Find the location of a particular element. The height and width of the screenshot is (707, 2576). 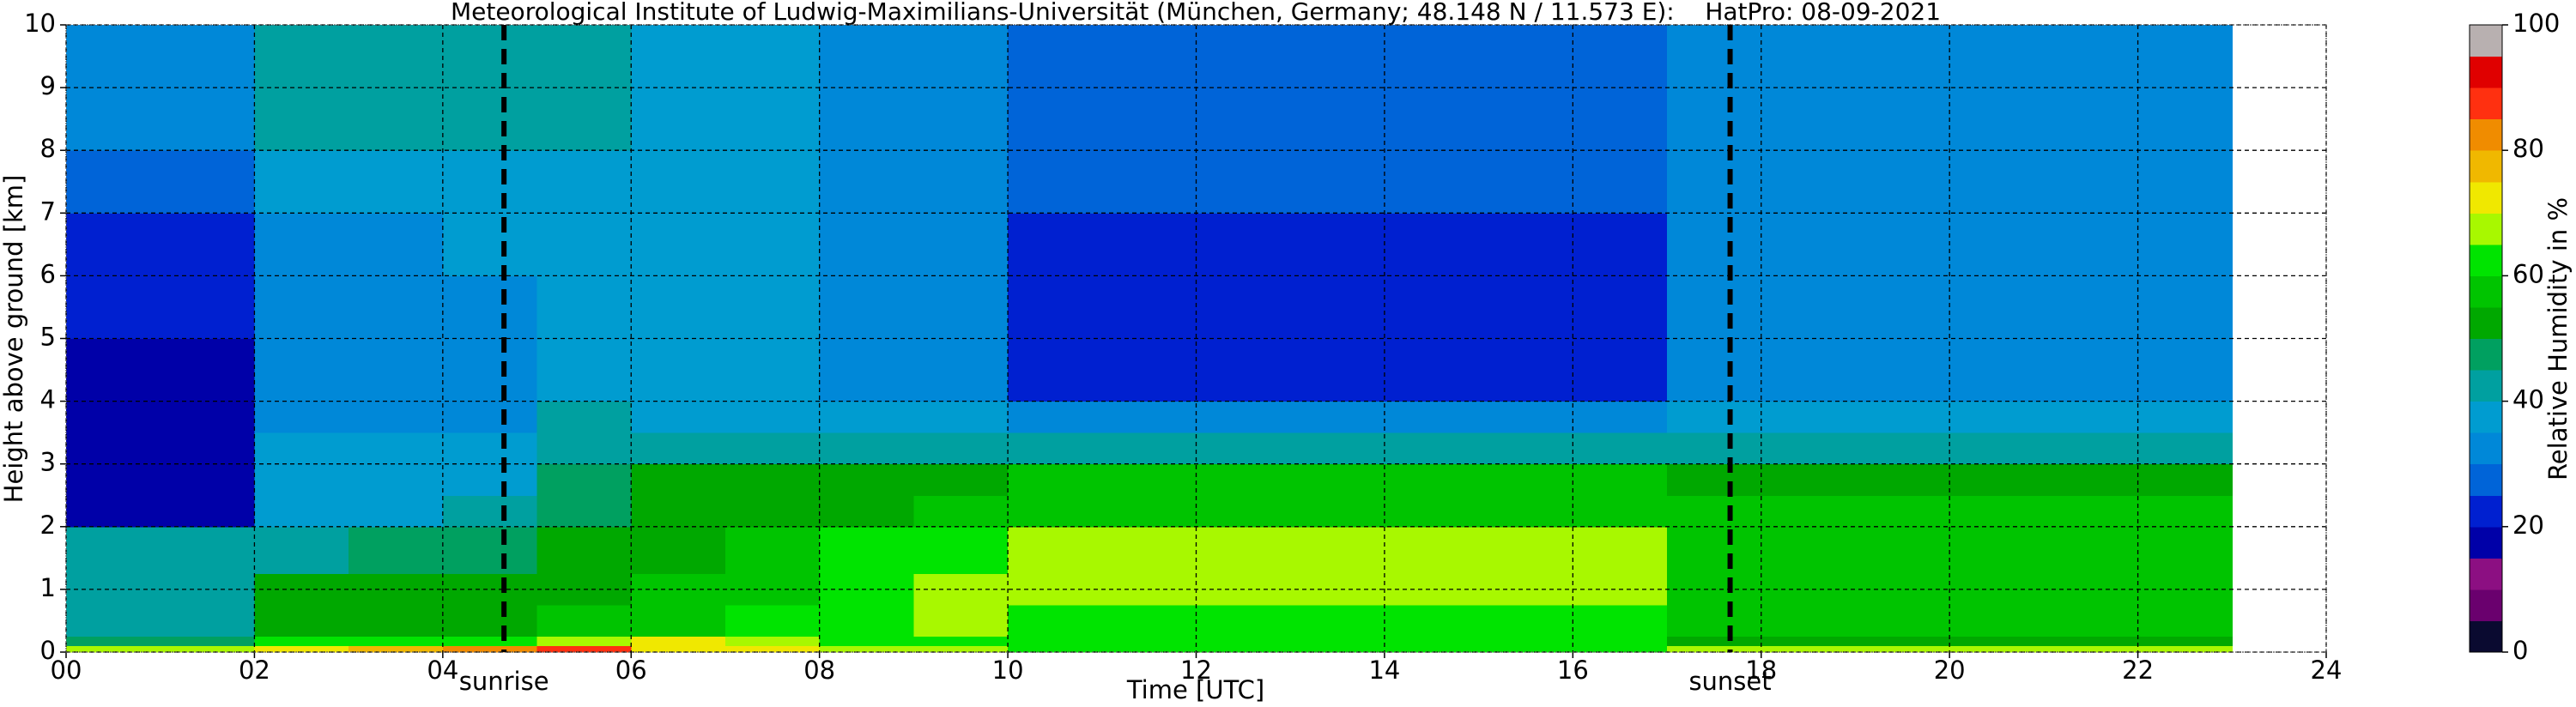

y-tick-label: 1 is located at coordinates (48, 588).